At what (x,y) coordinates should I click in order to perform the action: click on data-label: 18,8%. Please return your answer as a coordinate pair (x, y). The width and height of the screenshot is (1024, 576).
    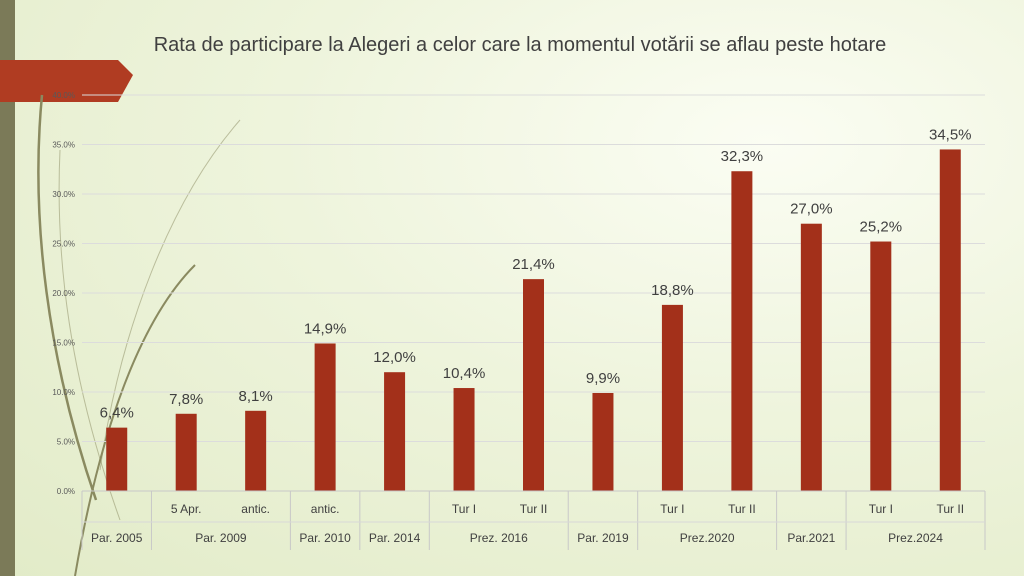
    Looking at the image, I should click on (672, 290).